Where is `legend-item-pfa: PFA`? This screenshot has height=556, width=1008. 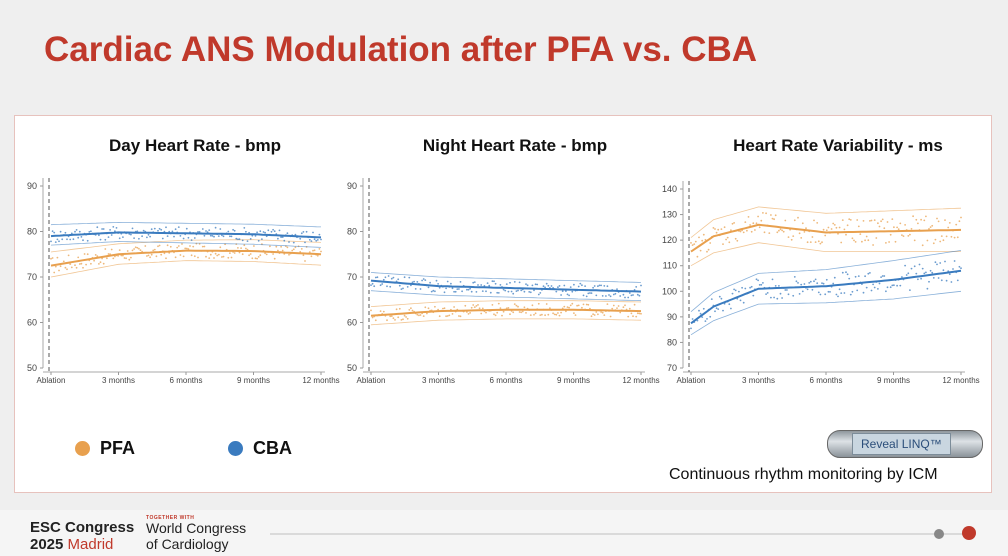
legend-item-pfa: PFA is located at coordinates (105, 448).